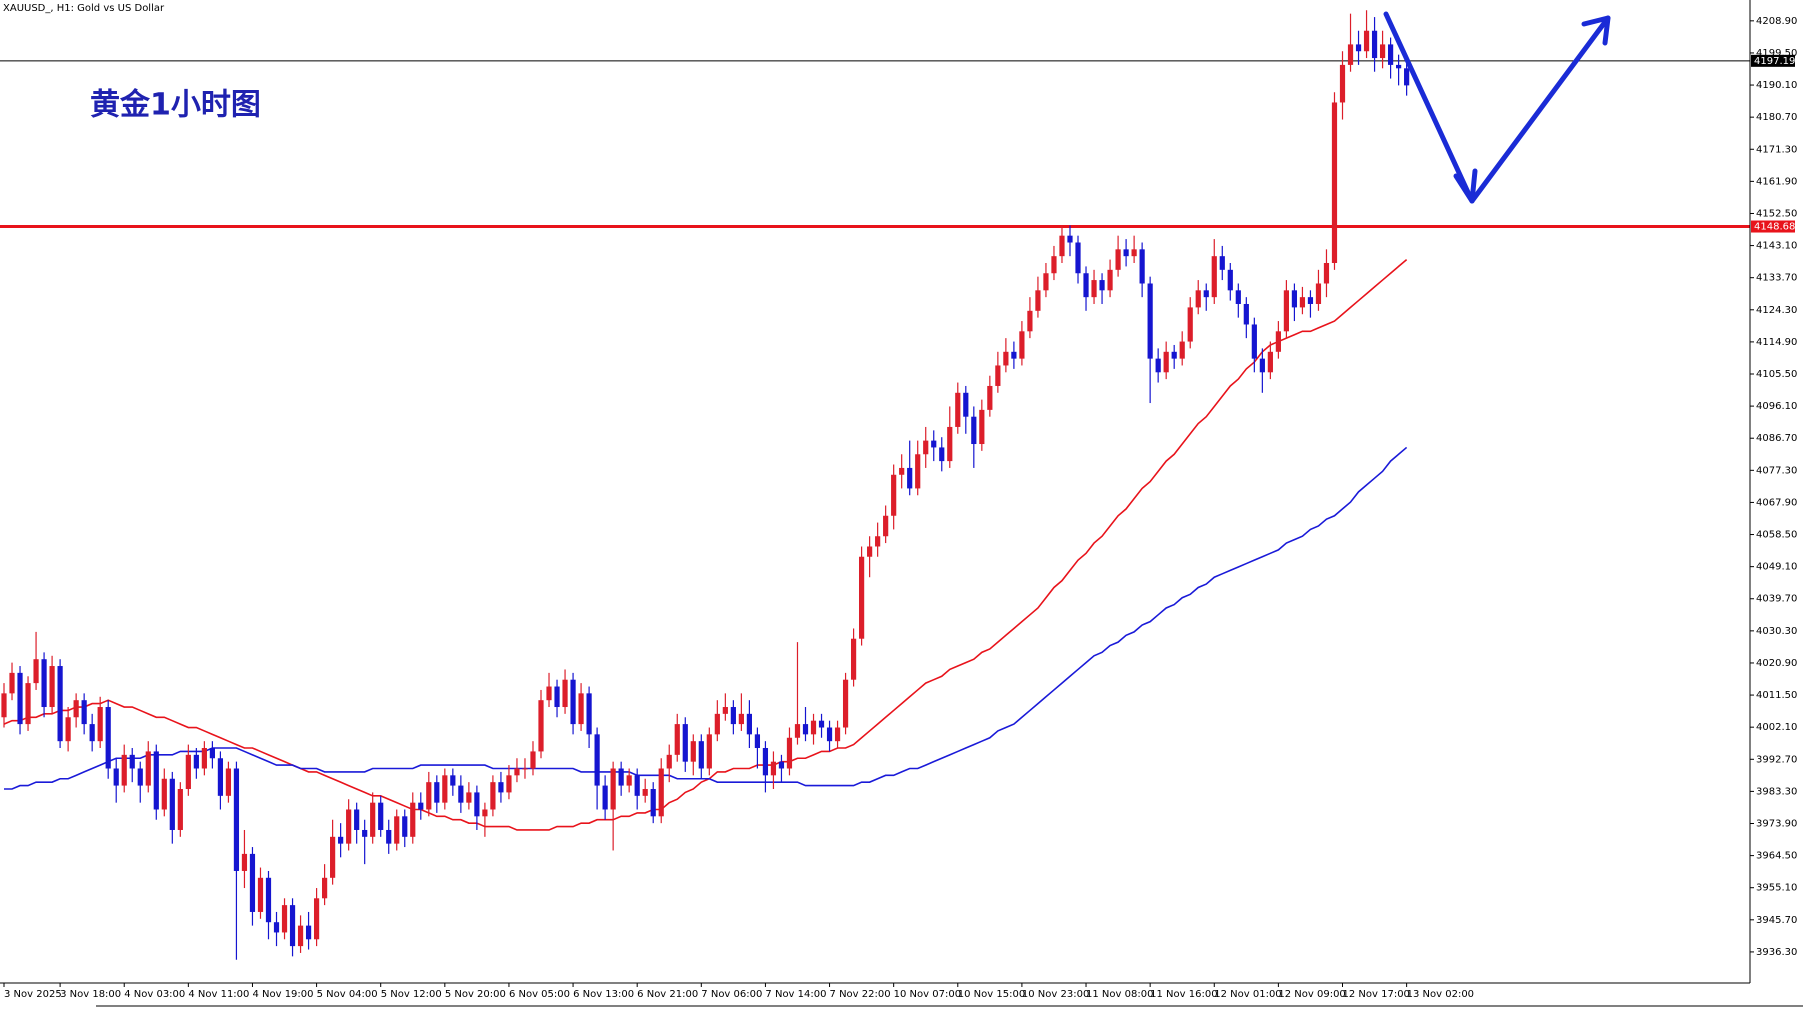  I want to click on y-tick-label: 4180.70, so click(1776, 117).